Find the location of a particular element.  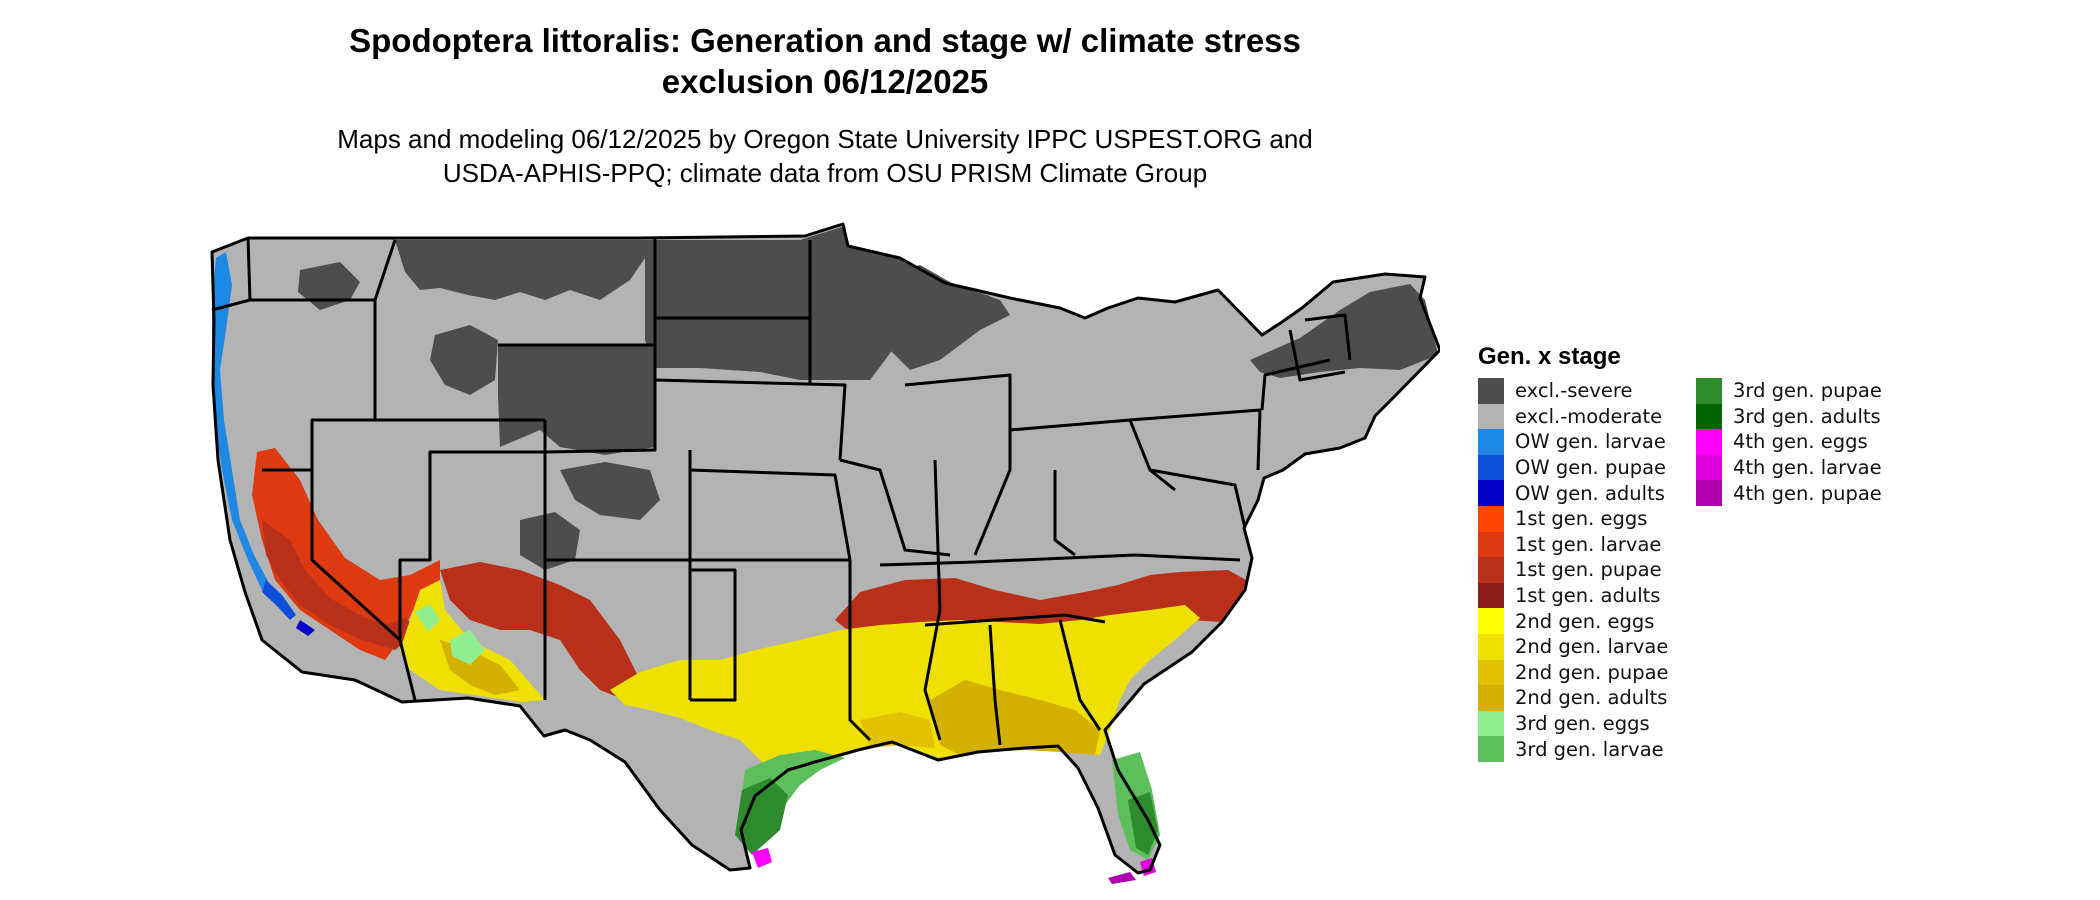

legend-item: 3rd gen. pupae is located at coordinates (1805, 391).